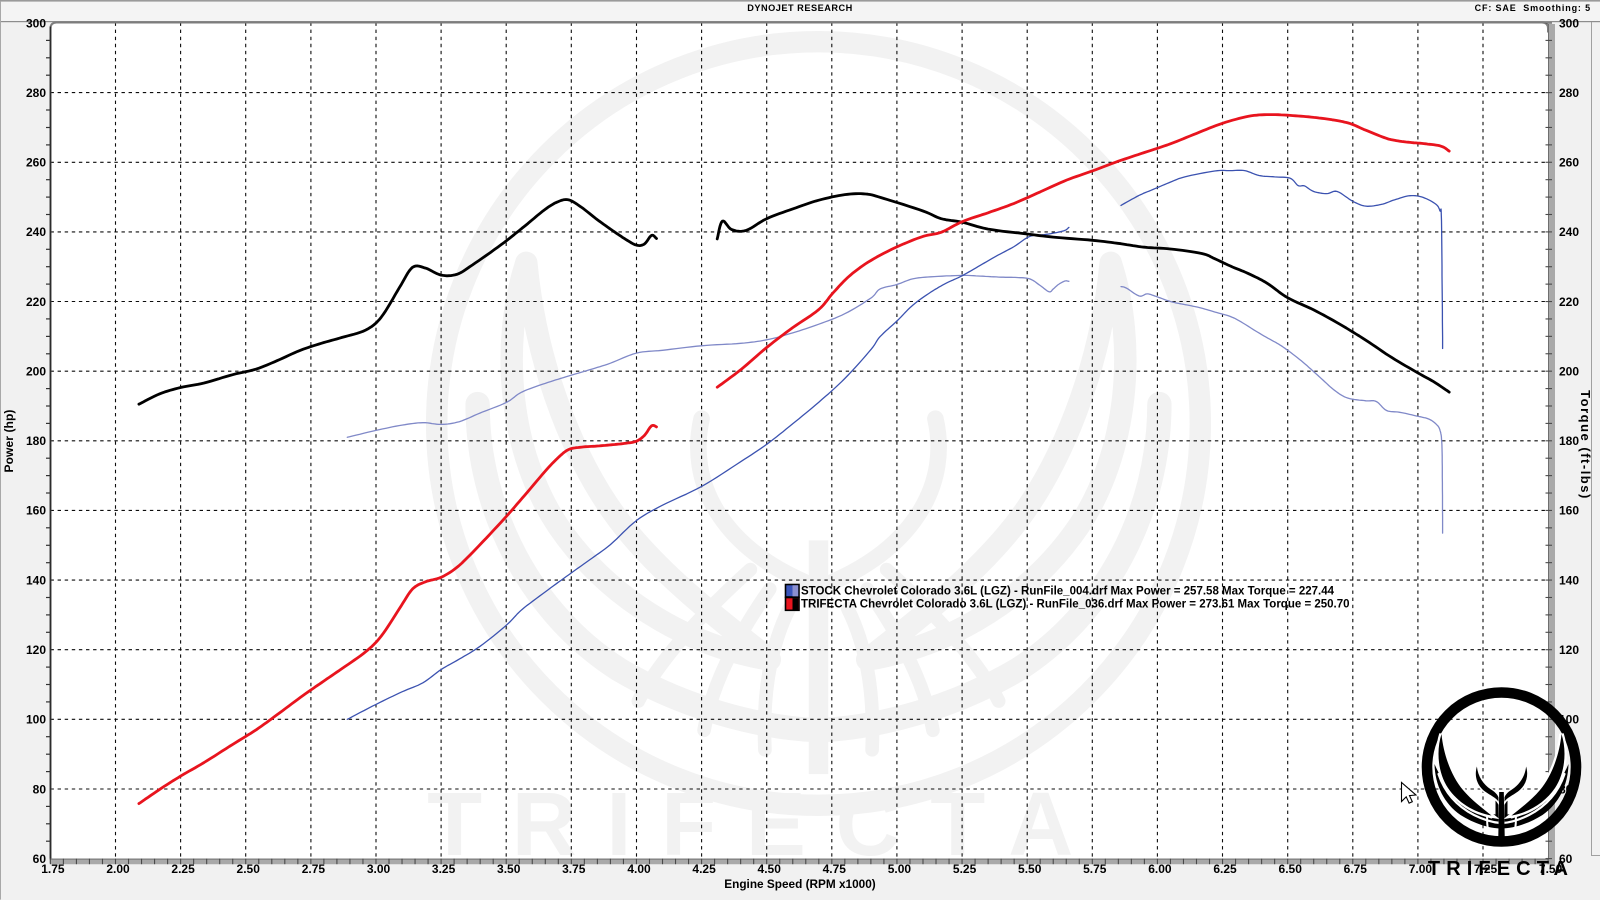 Image resolution: width=1600 pixels, height=900 pixels. What do you see at coordinates (704, 869) in the screenshot?
I see `svg-text: 4.25` at bounding box center [704, 869].